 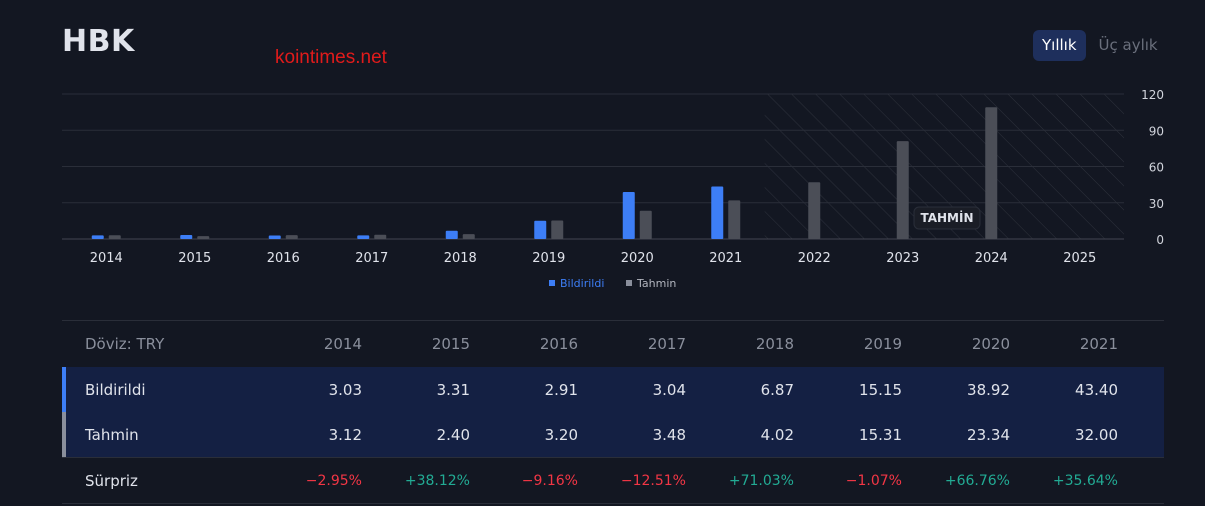 I want to click on year-header: 2015, so click(x=450, y=344).